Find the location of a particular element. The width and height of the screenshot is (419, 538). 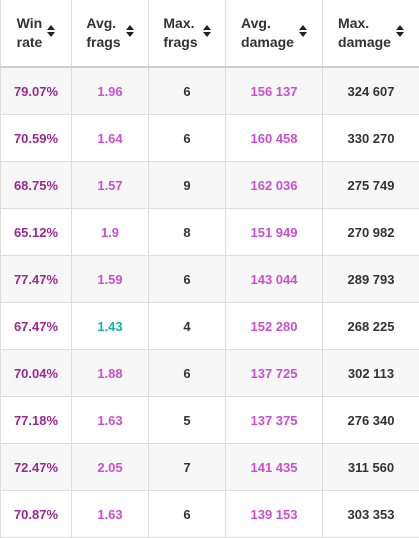

avg-frags-cell: 1.88 is located at coordinates (110, 373).